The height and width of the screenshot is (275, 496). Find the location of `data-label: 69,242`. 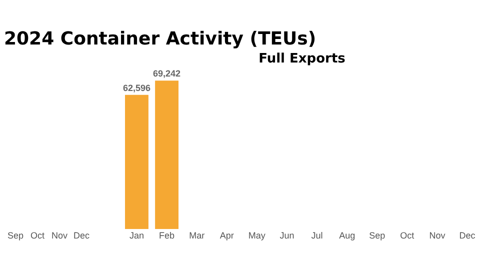

data-label: 69,242 is located at coordinates (167, 73).